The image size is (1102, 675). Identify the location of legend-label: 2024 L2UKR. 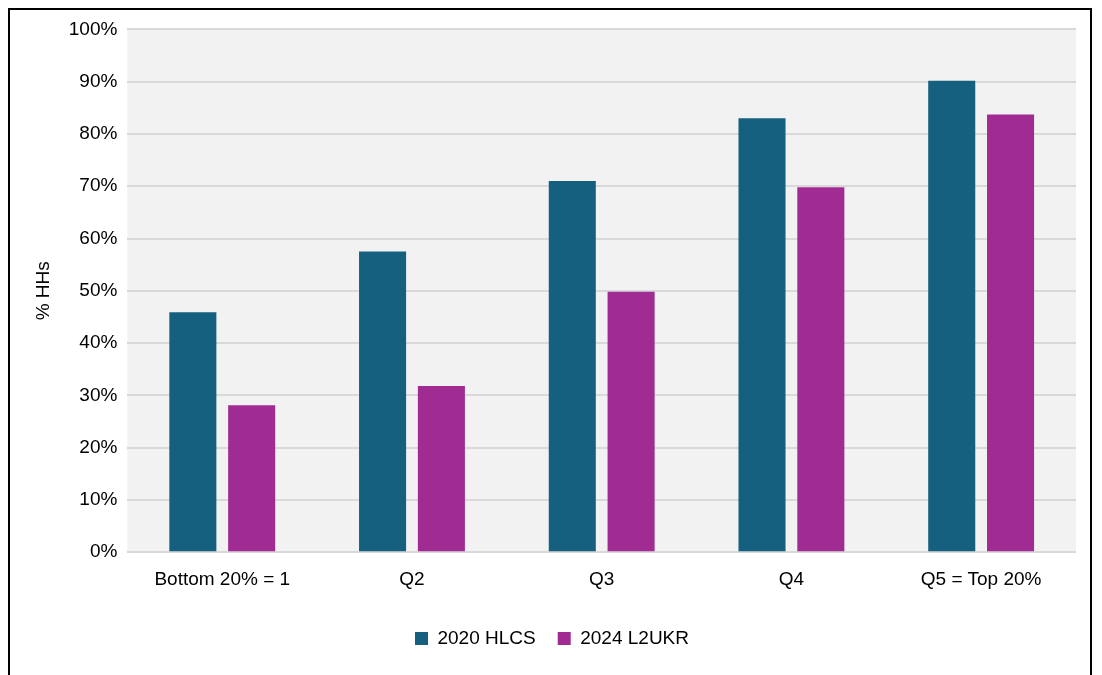
(635, 637).